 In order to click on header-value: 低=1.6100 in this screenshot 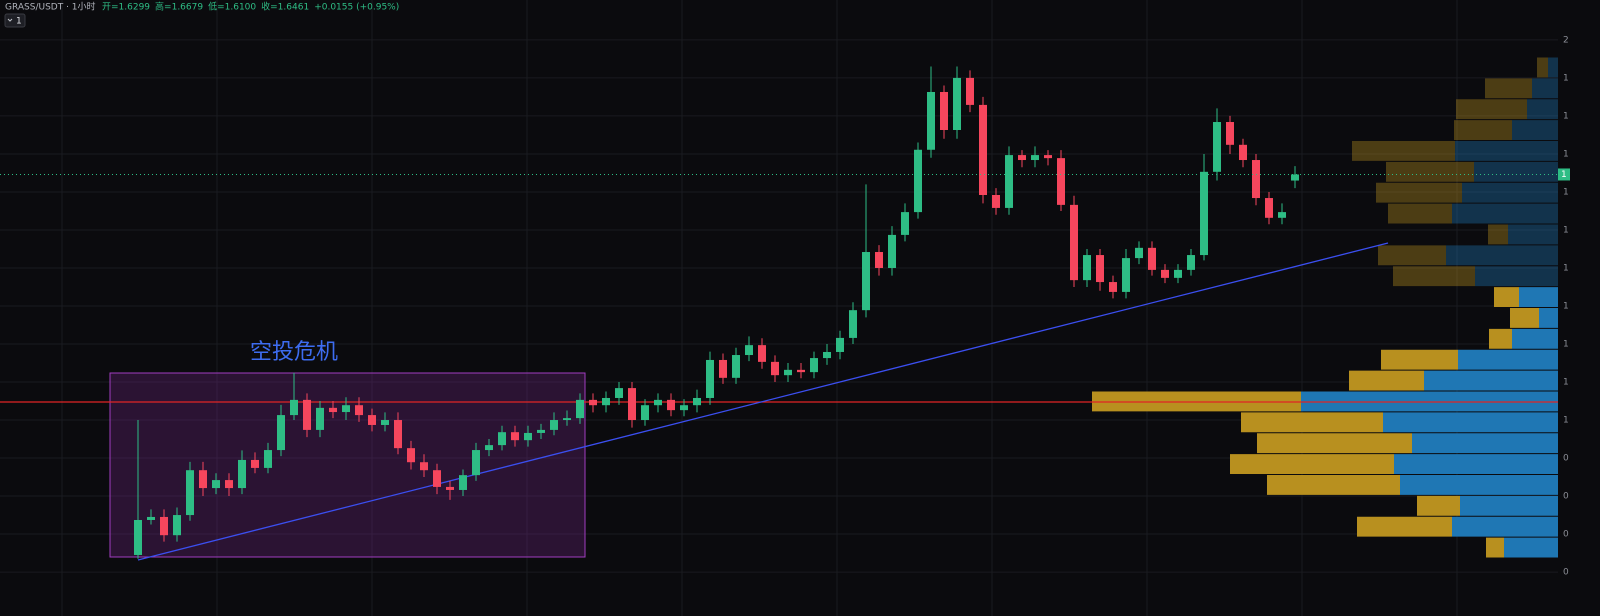, I will do `click(232, 7)`.